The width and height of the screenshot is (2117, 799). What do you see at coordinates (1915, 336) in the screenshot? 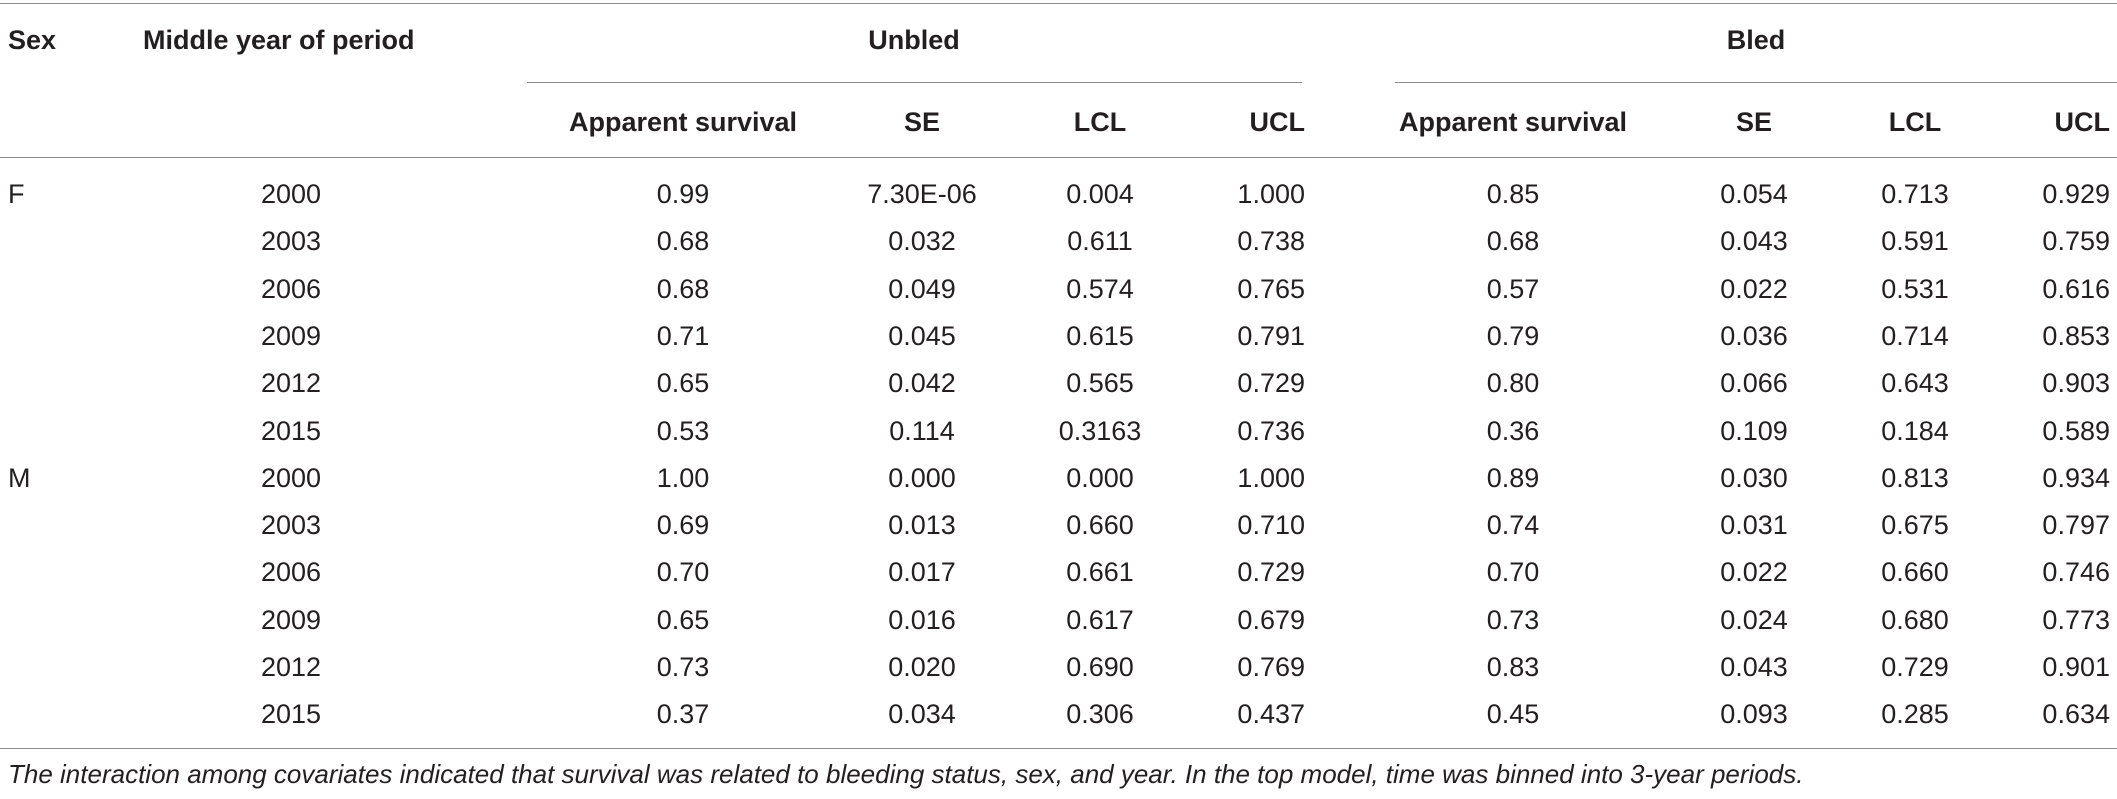
I see `cell-bled-lcl: 0.714` at bounding box center [1915, 336].